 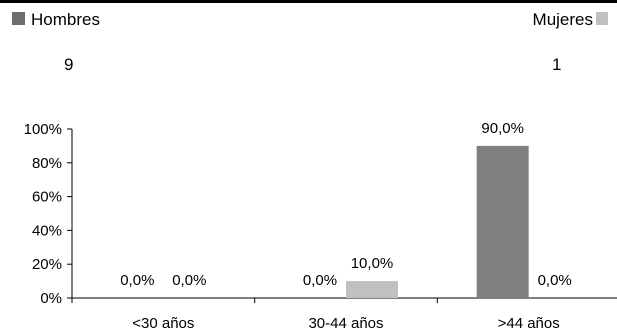 What do you see at coordinates (602, 18) in the screenshot?
I see `legend-swatch-women` at bounding box center [602, 18].